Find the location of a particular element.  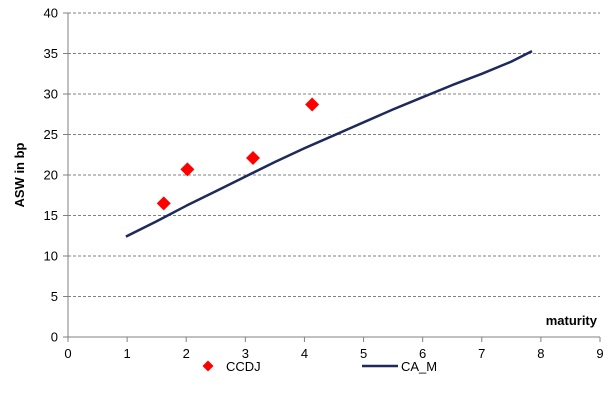

x-tick-label: 9 is located at coordinates (599, 353).